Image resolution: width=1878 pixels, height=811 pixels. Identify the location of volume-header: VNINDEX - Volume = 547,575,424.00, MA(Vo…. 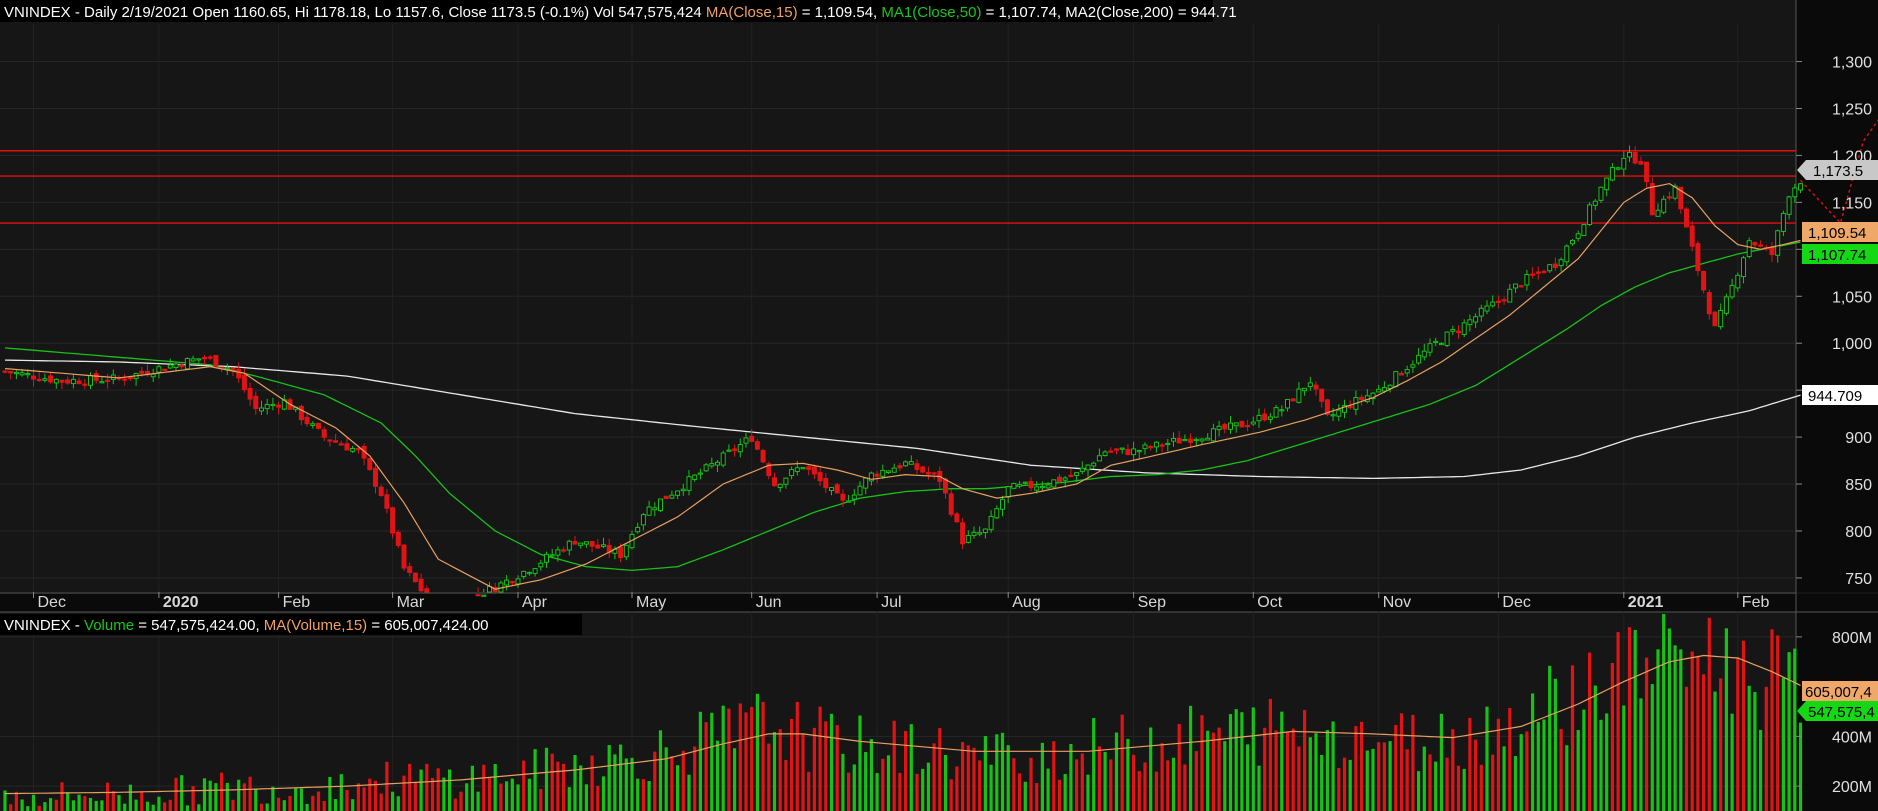
(246, 625).